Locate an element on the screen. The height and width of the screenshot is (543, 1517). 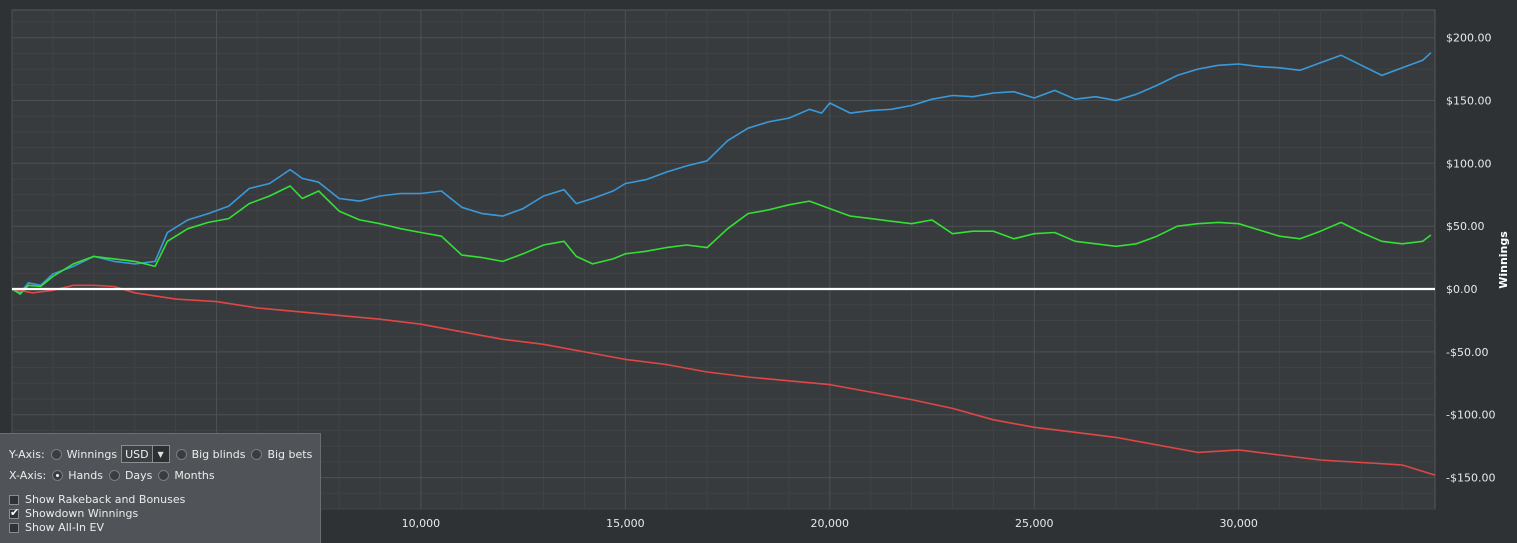
y-tick-label: $100.00 is located at coordinates (1469, 163).